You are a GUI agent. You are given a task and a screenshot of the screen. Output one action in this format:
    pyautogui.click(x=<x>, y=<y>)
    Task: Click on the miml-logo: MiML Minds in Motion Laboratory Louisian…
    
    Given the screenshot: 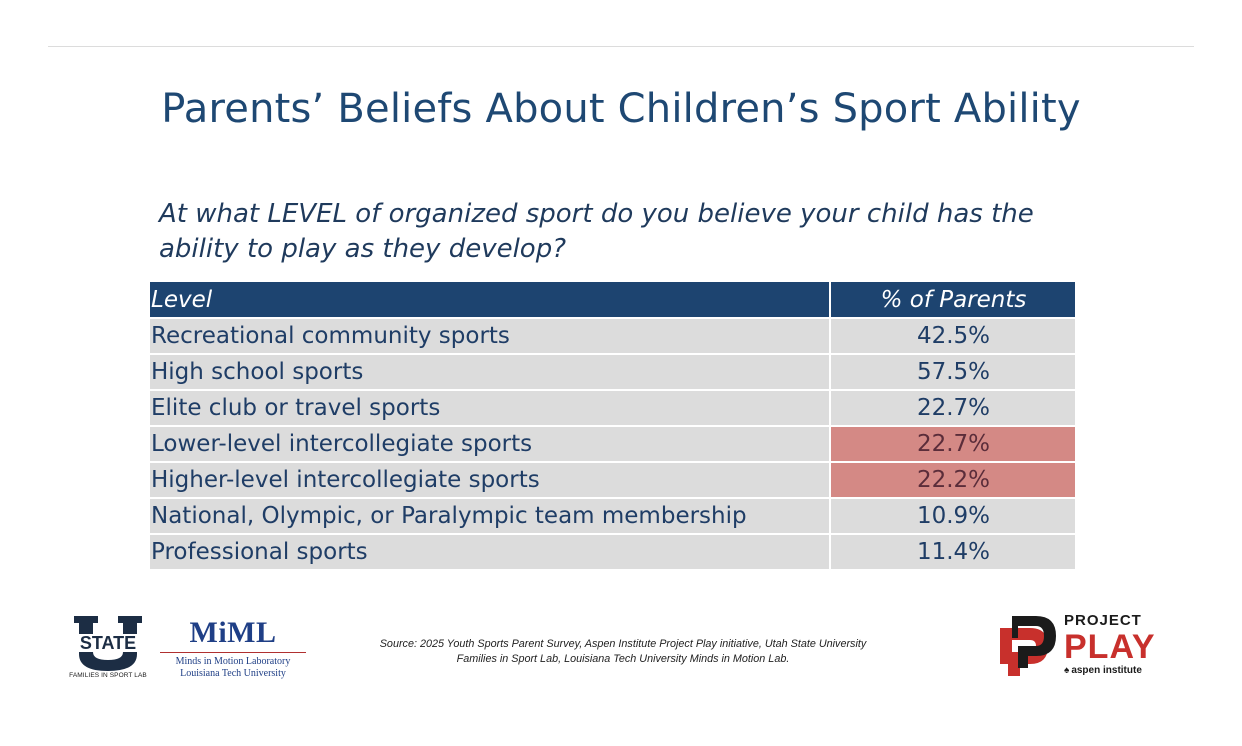 What is the action you would take?
    pyautogui.click(x=233, y=648)
    